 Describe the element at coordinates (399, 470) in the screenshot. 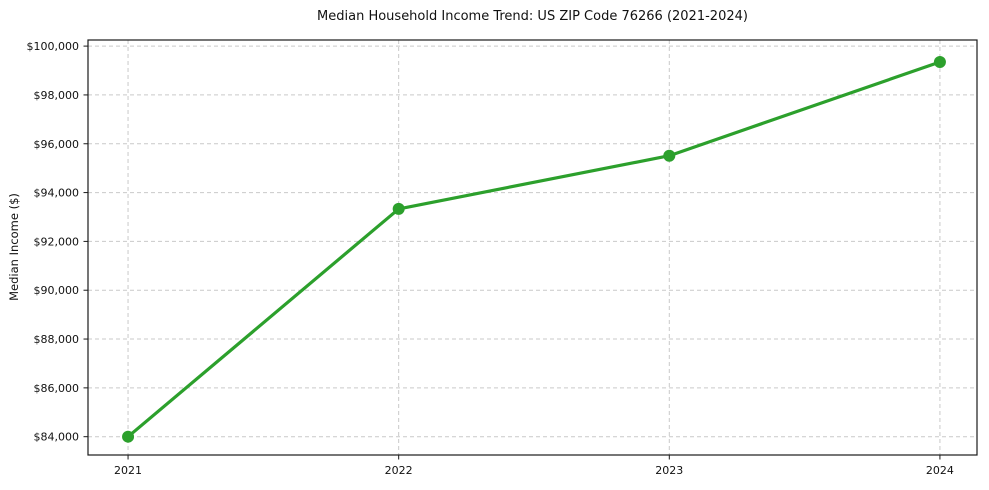

I see `x-tick-label: 2022` at that location.